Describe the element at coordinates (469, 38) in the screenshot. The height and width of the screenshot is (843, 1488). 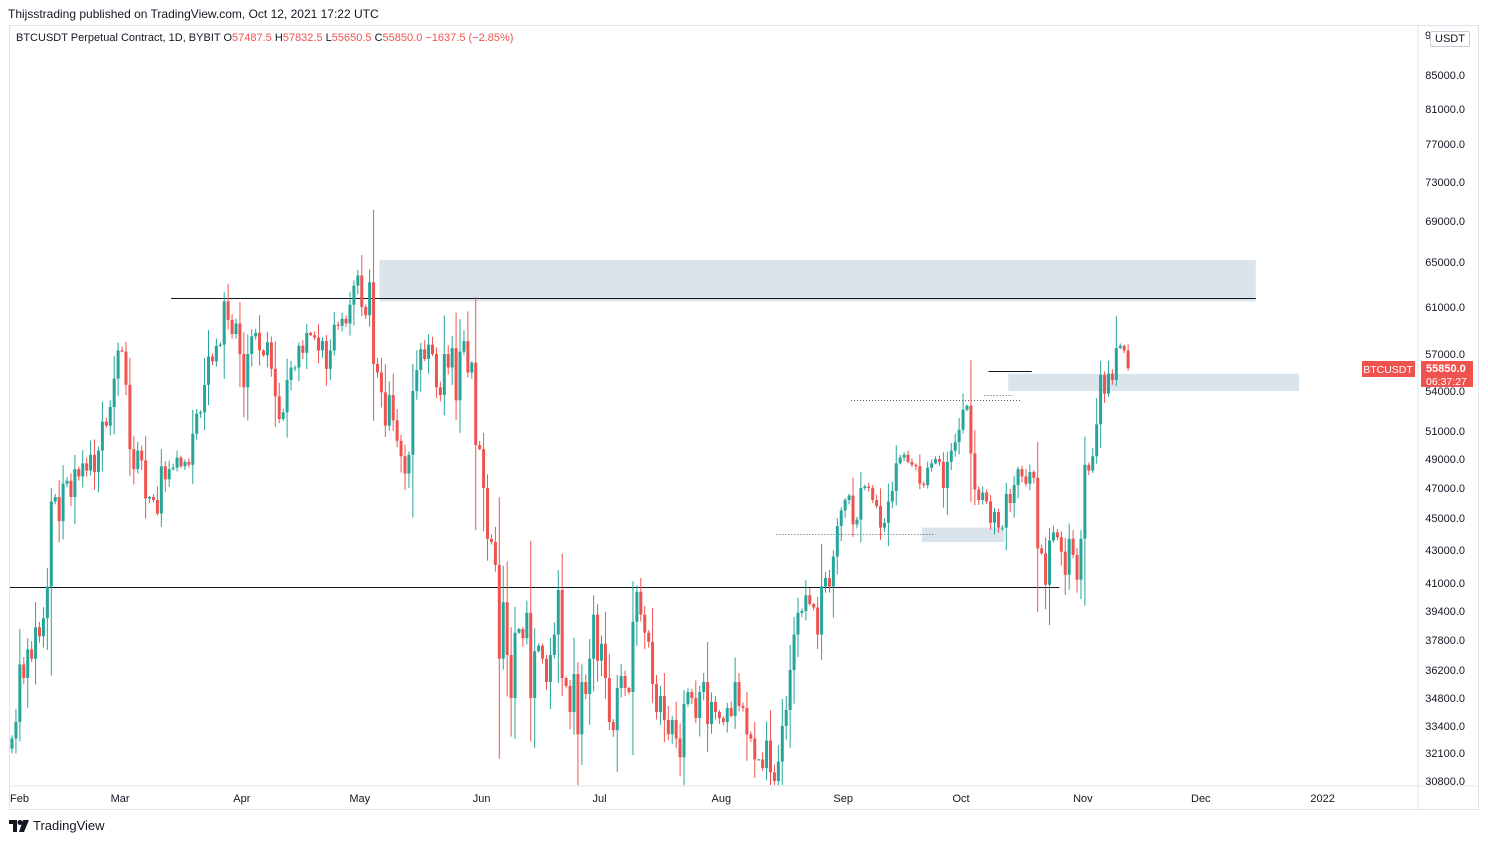
I see `legend-change: −1637.5 (−2.85%)` at that location.